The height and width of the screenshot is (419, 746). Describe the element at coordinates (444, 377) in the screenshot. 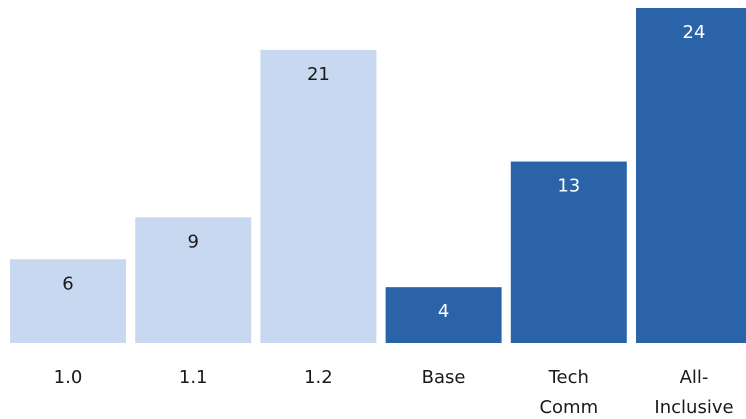

I see `category-label-3: Base` at that location.